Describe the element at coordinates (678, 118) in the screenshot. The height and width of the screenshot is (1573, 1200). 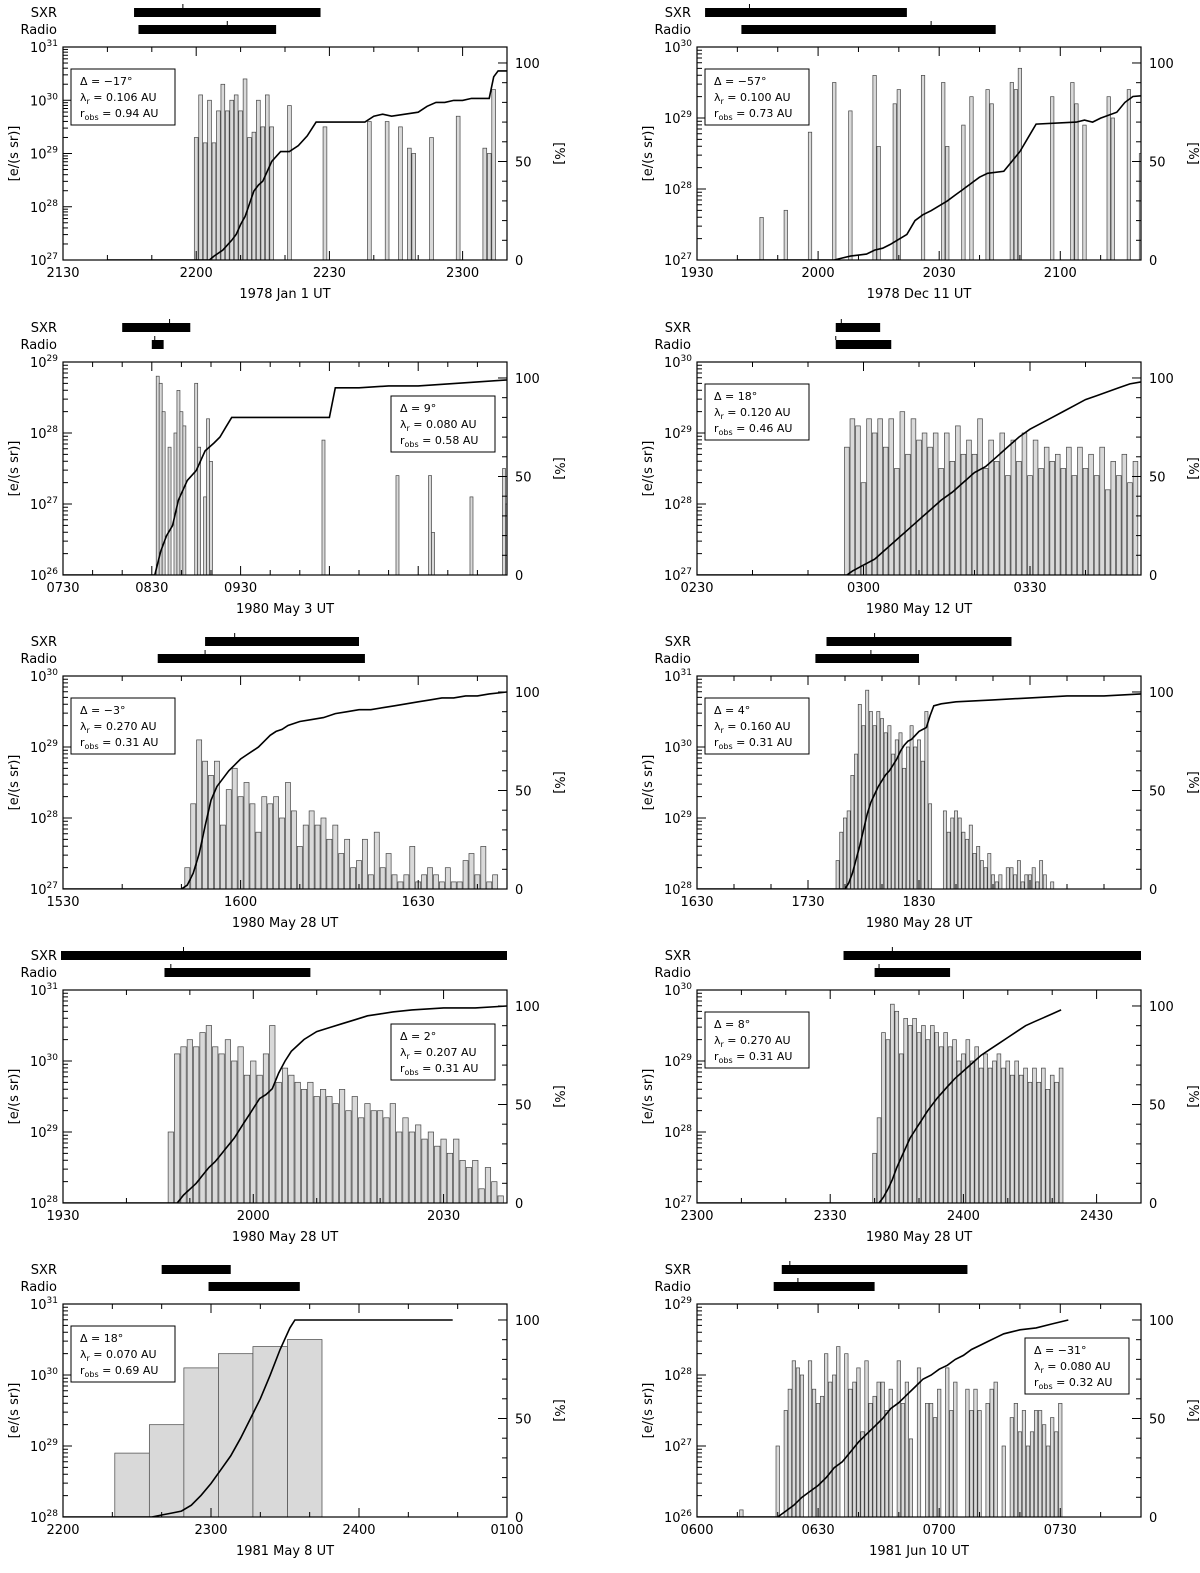
I see `y-tick-label: 1029` at that location.